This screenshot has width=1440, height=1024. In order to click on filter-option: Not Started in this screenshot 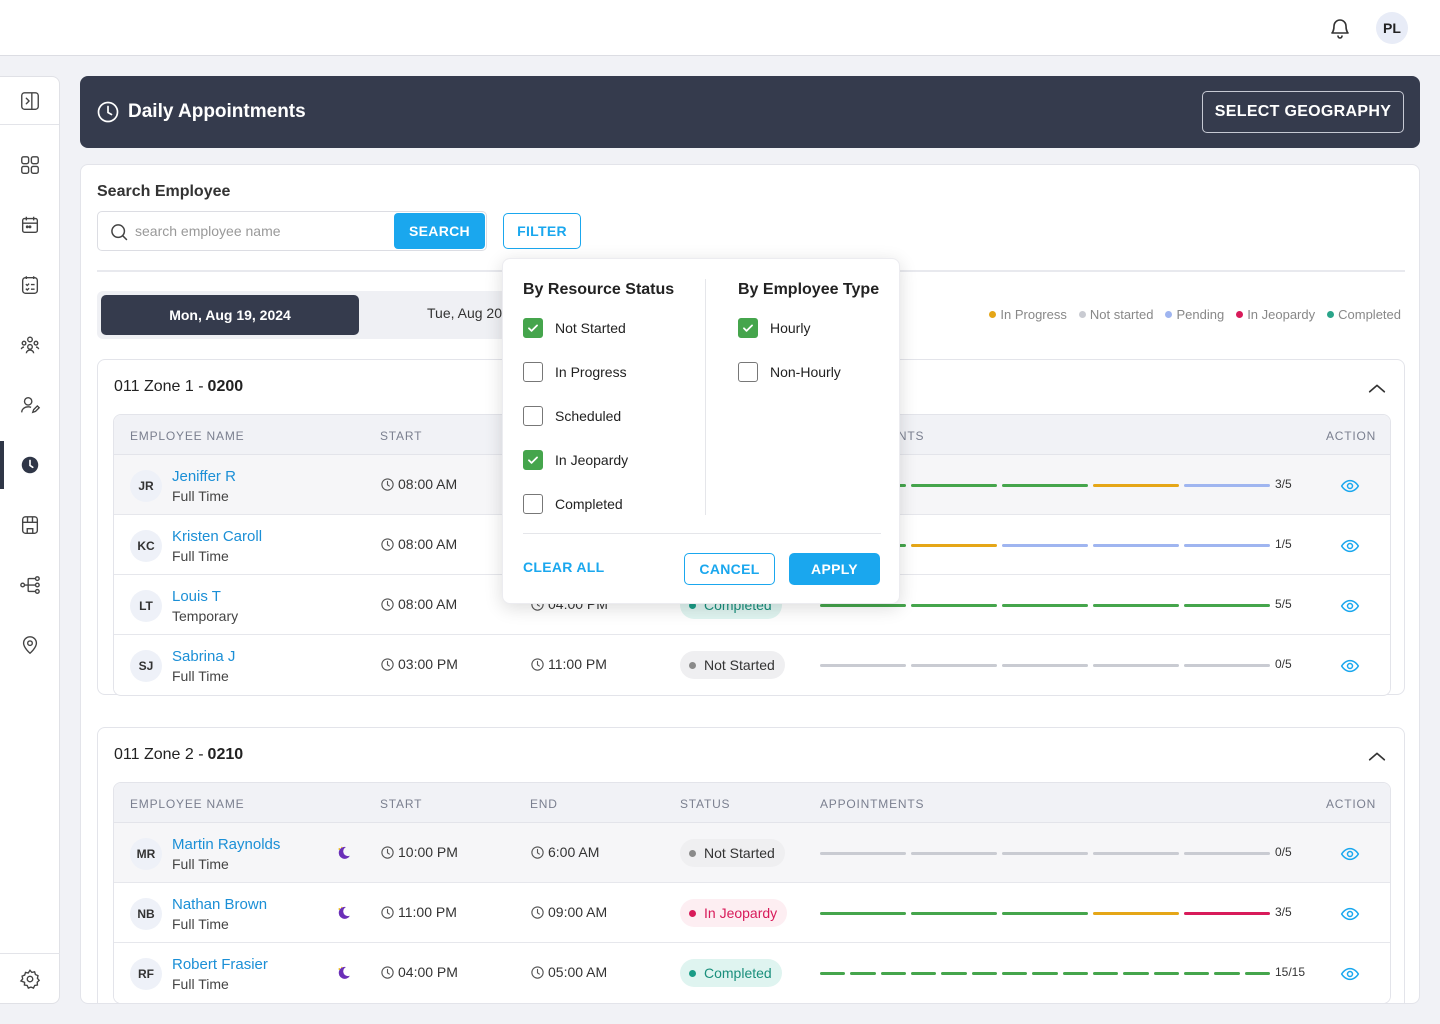, I will do `click(574, 328)`.